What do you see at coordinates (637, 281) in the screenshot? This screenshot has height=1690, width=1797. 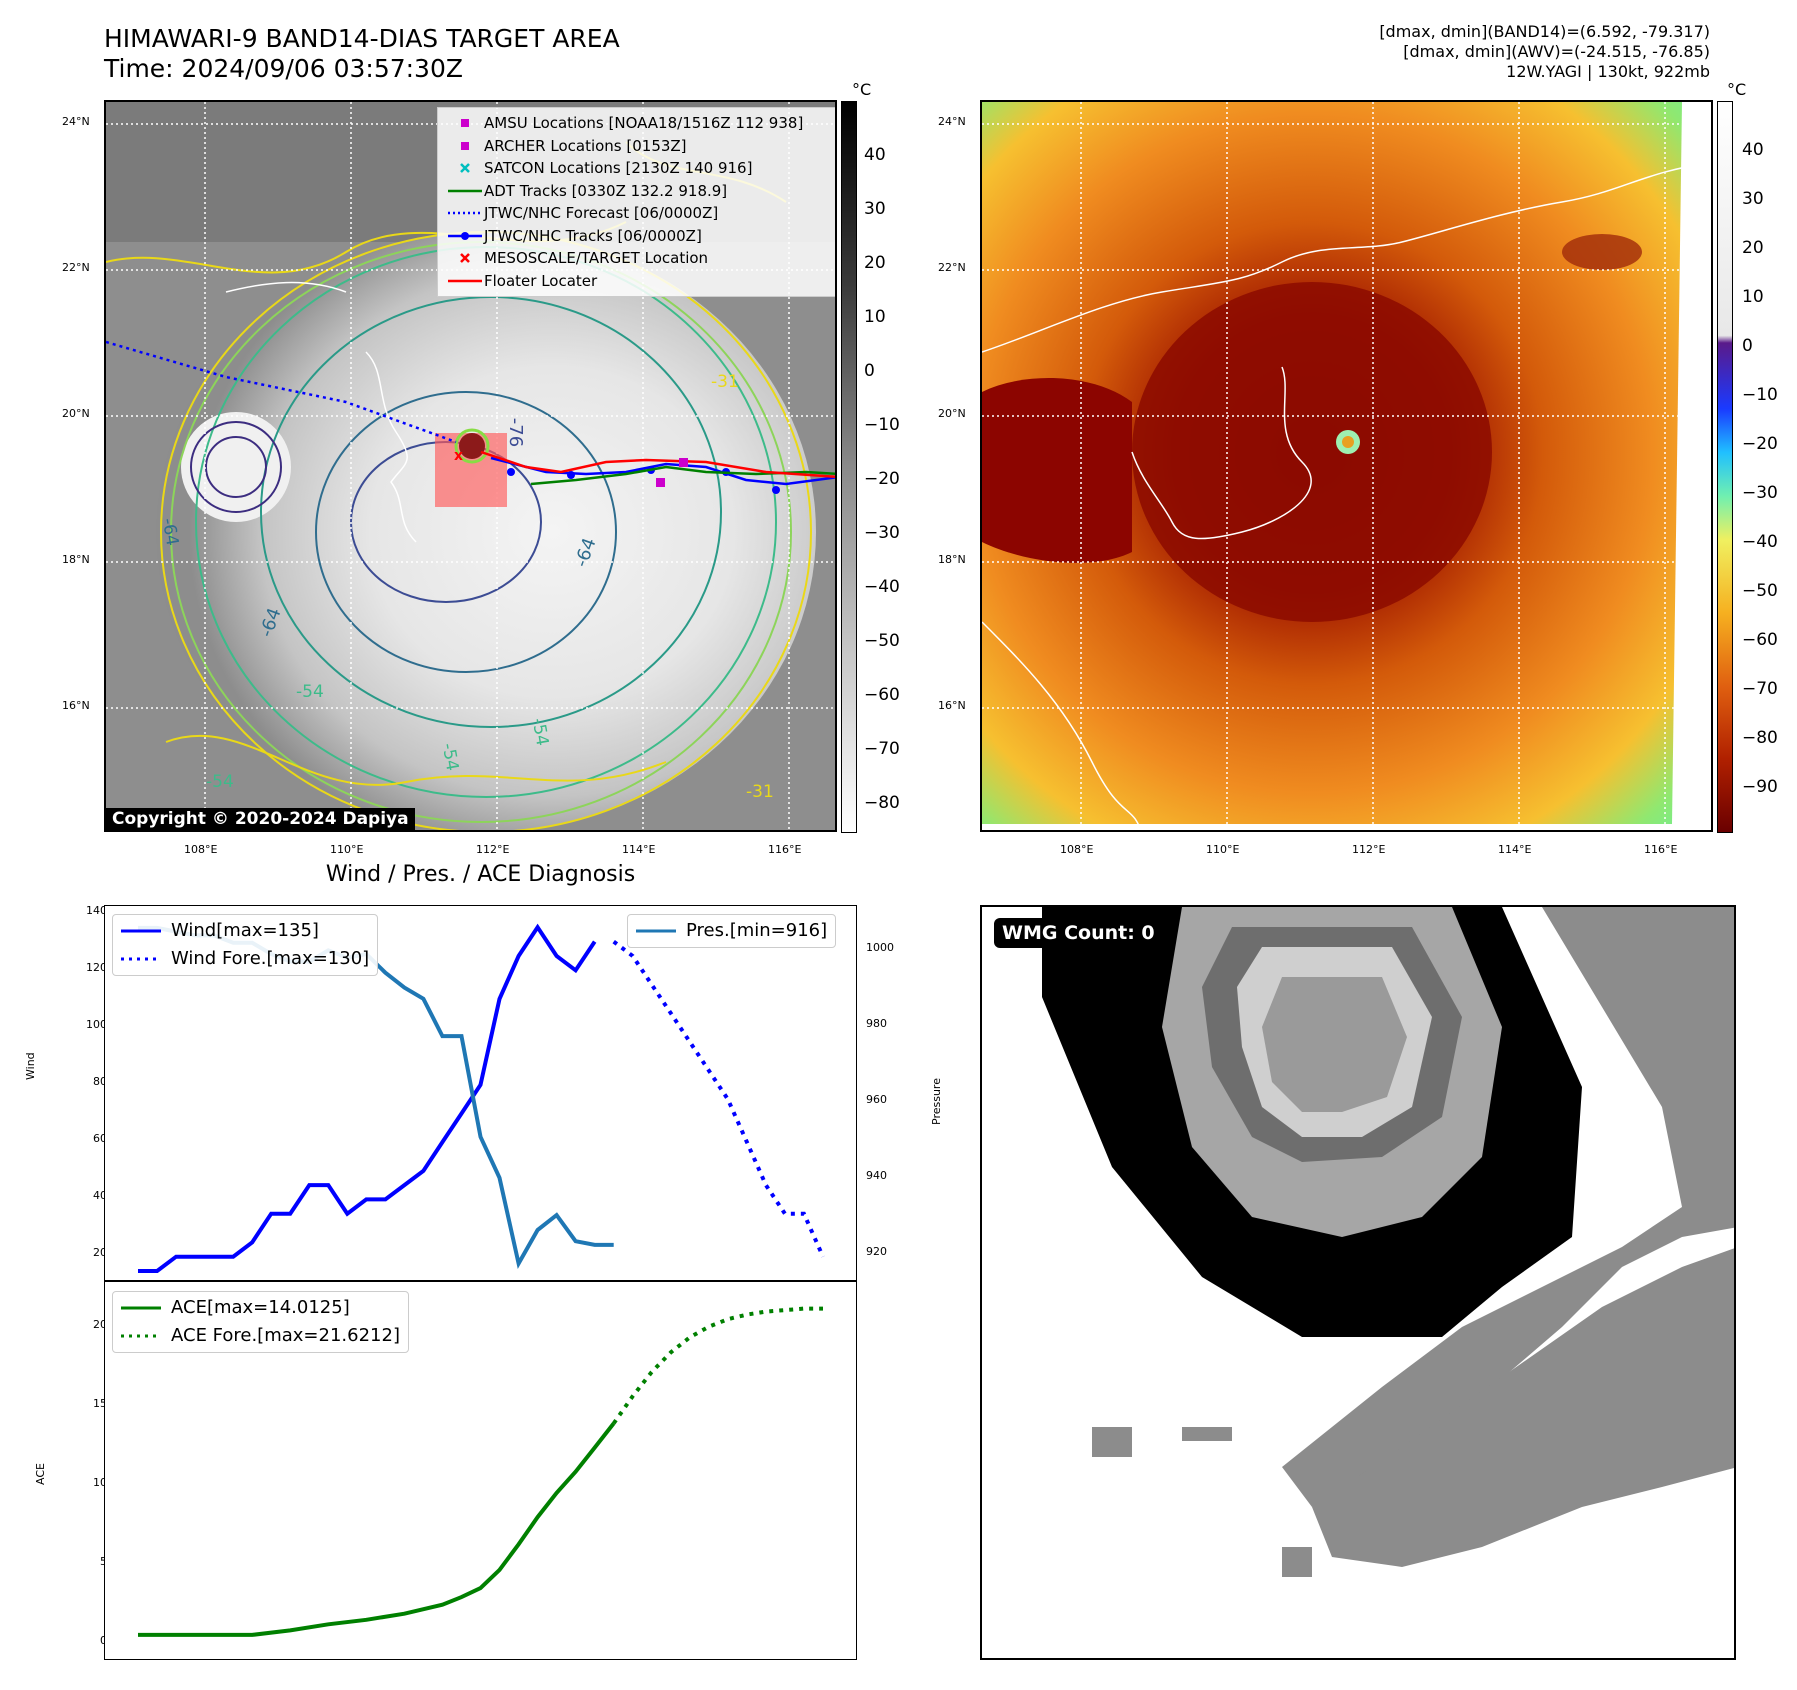 I see `legend-item: Floater Locater` at bounding box center [637, 281].